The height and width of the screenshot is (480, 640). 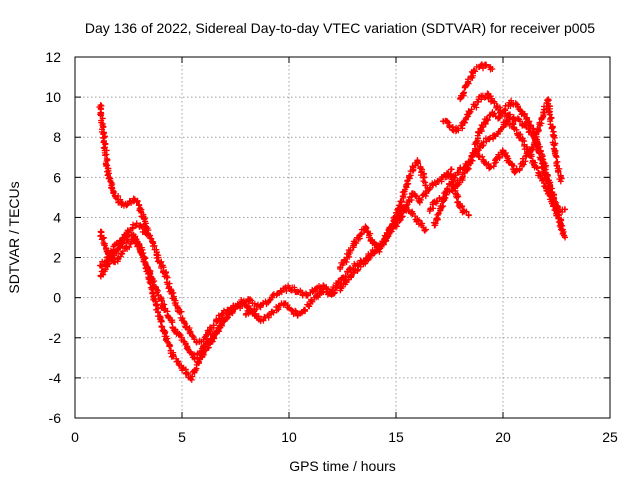 What do you see at coordinates (289, 437) in the screenshot?
I see `x-tick-label: 10` at bounding box center [289, 437].